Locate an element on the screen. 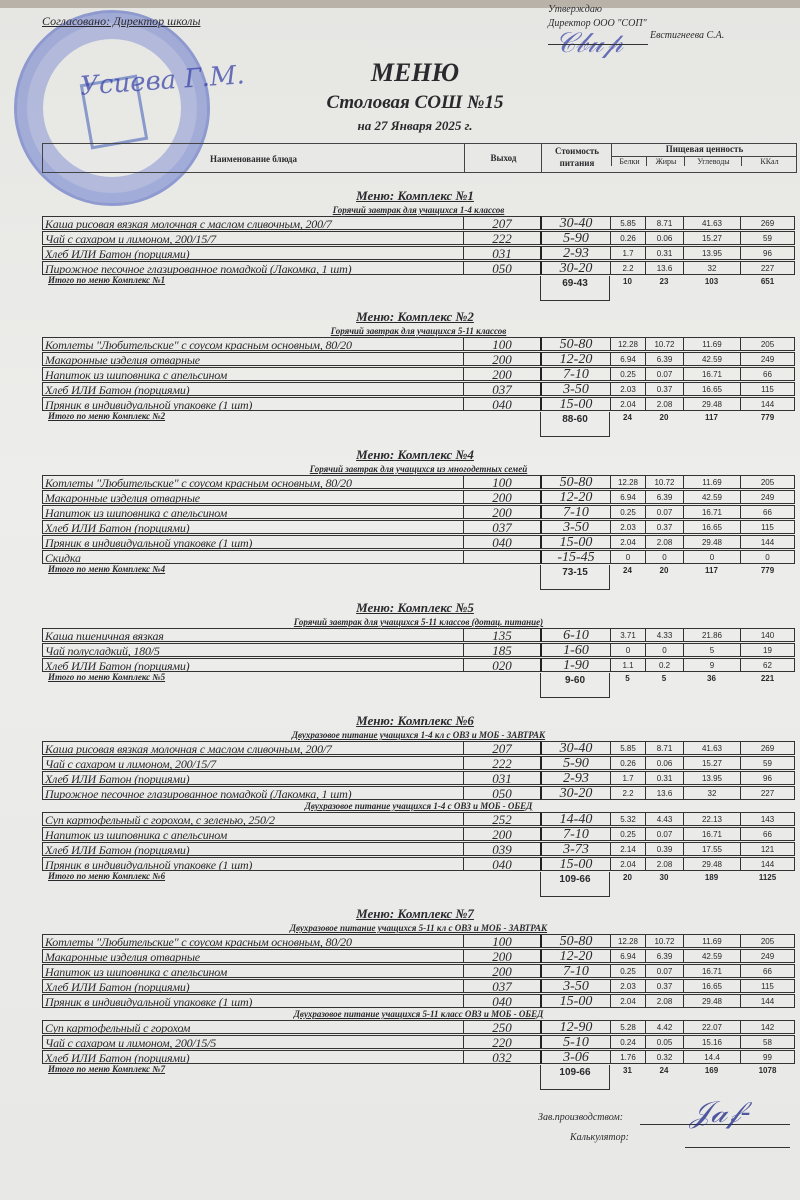  dish-yield: 207 is located at coordinates (501, 223).